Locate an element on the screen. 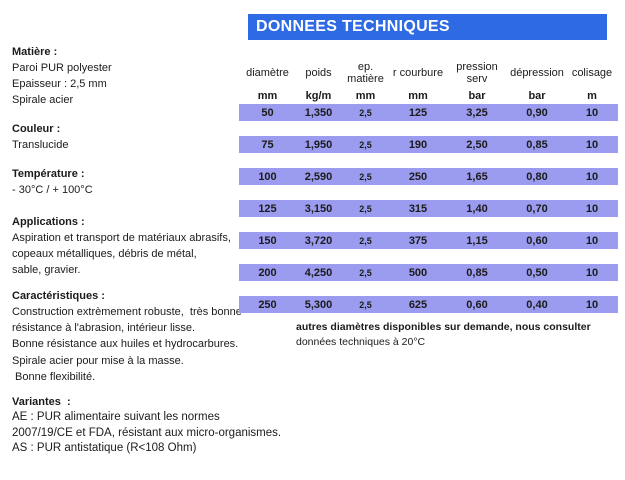 The height and width of the screenshot is (480, 625). table-cell: 625 is located at coordinates (418, 304).